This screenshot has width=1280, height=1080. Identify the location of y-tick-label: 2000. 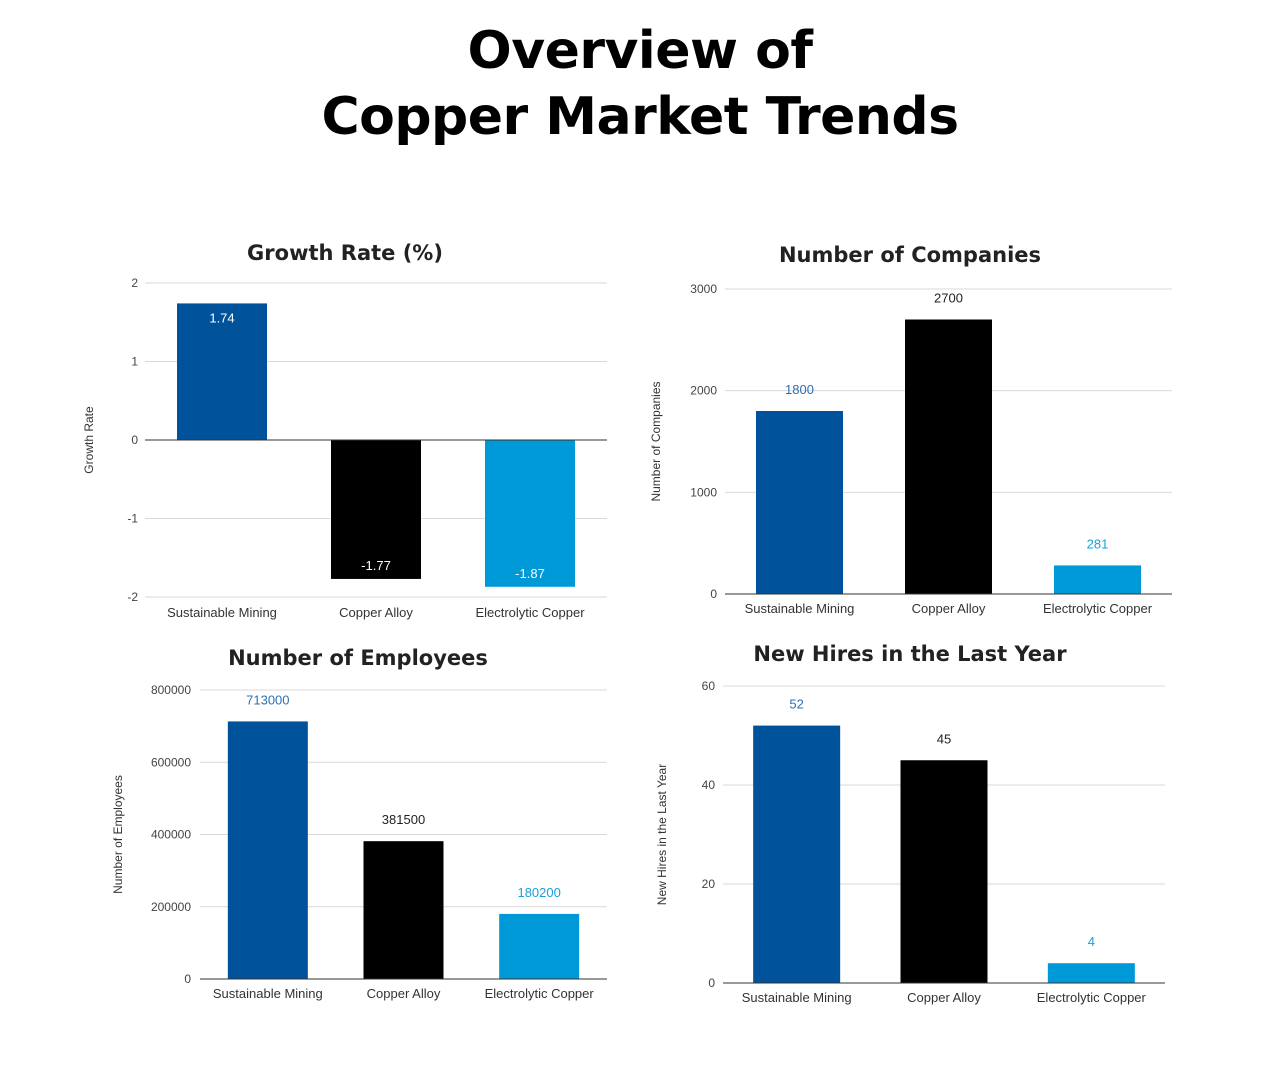
(703, 391).